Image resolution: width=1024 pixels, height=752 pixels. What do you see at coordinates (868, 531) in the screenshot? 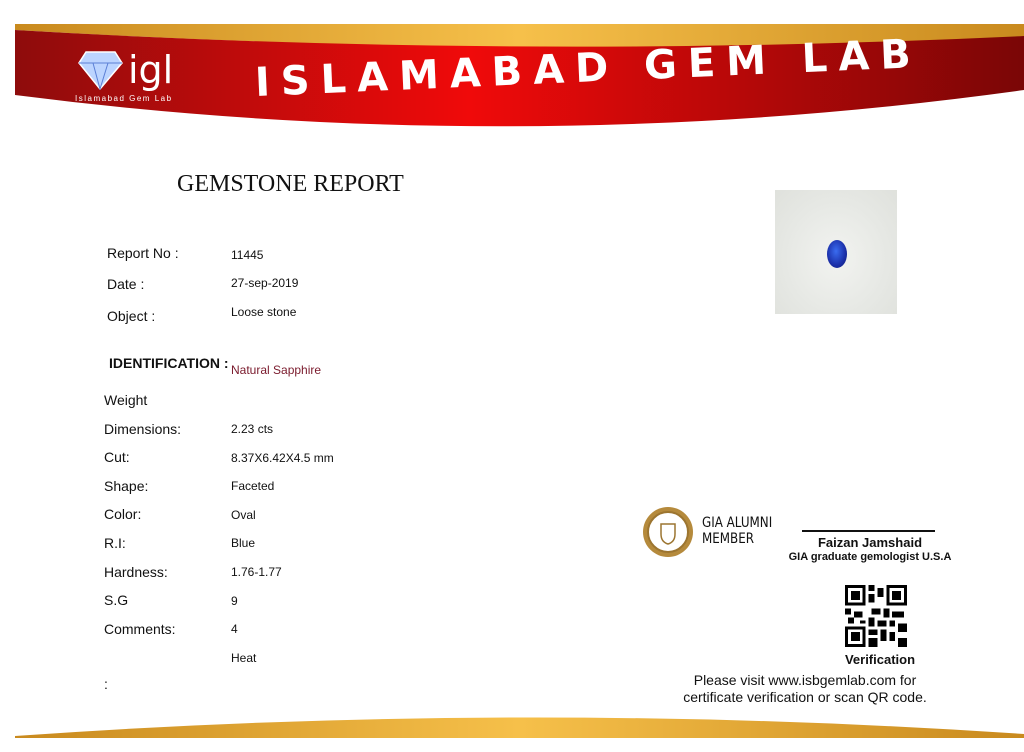
I see `signature-line` at bounding box center [868, 531].